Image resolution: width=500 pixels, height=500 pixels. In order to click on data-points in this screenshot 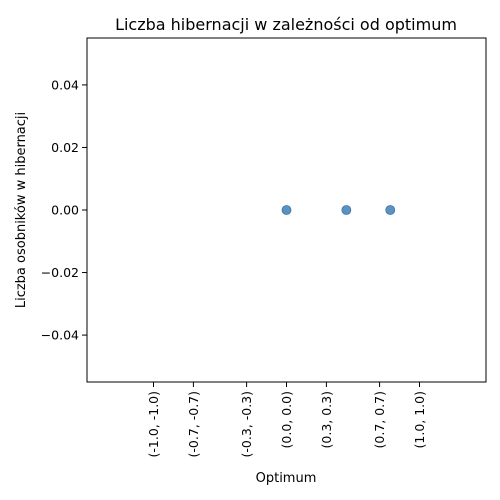, I will do `click(338, 210)`.